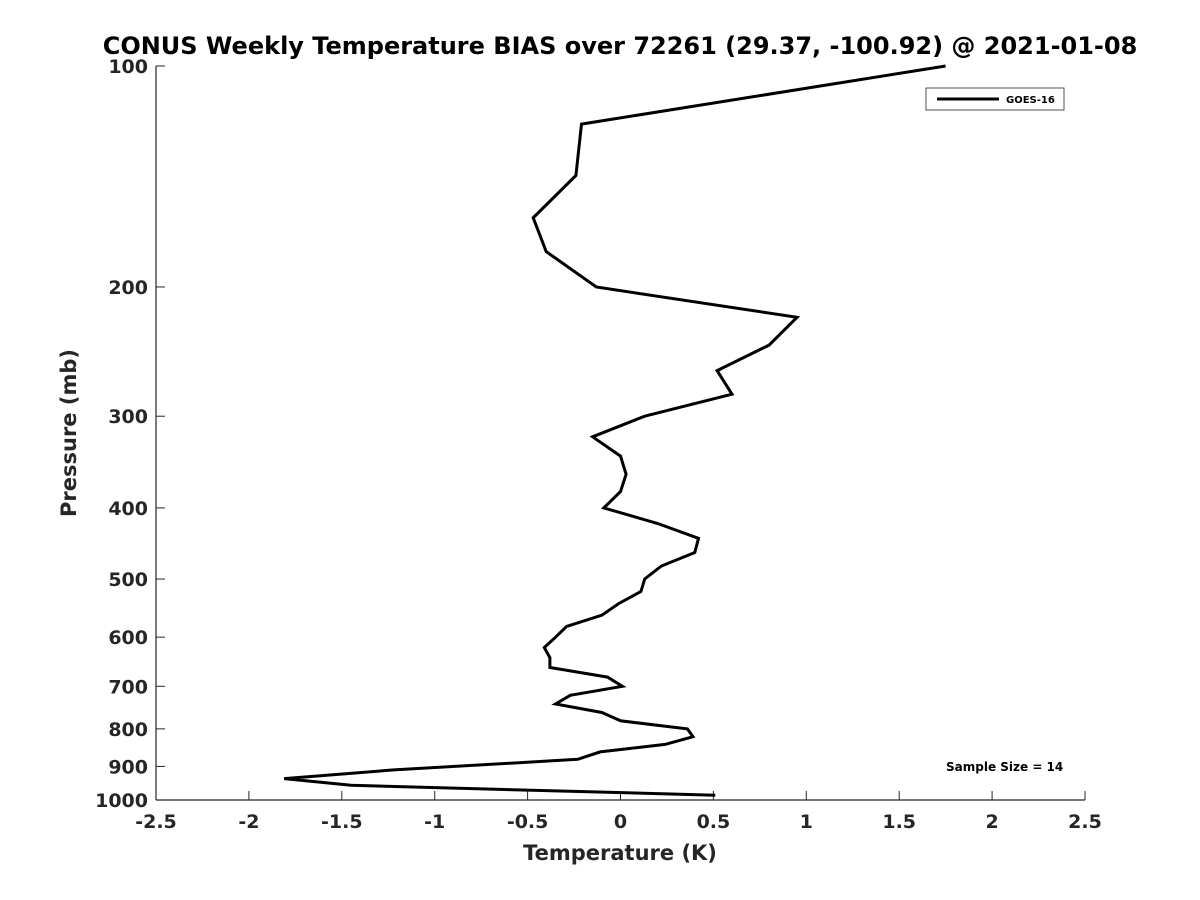  Describe the element at coordinates (69, 433) in the screenshot. I see `y-axis-label: Pressure (mb)` at that location.